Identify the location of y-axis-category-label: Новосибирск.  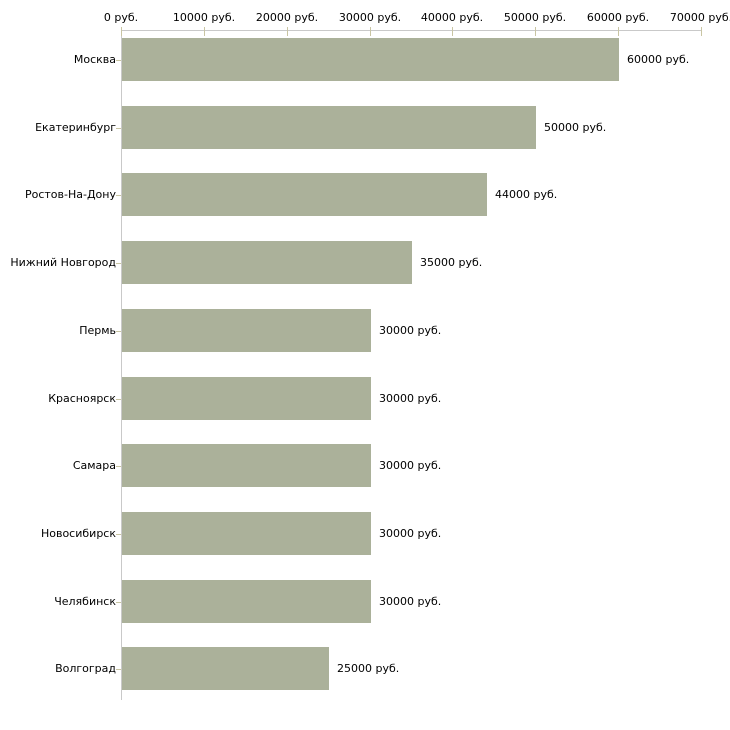
(78, 533).